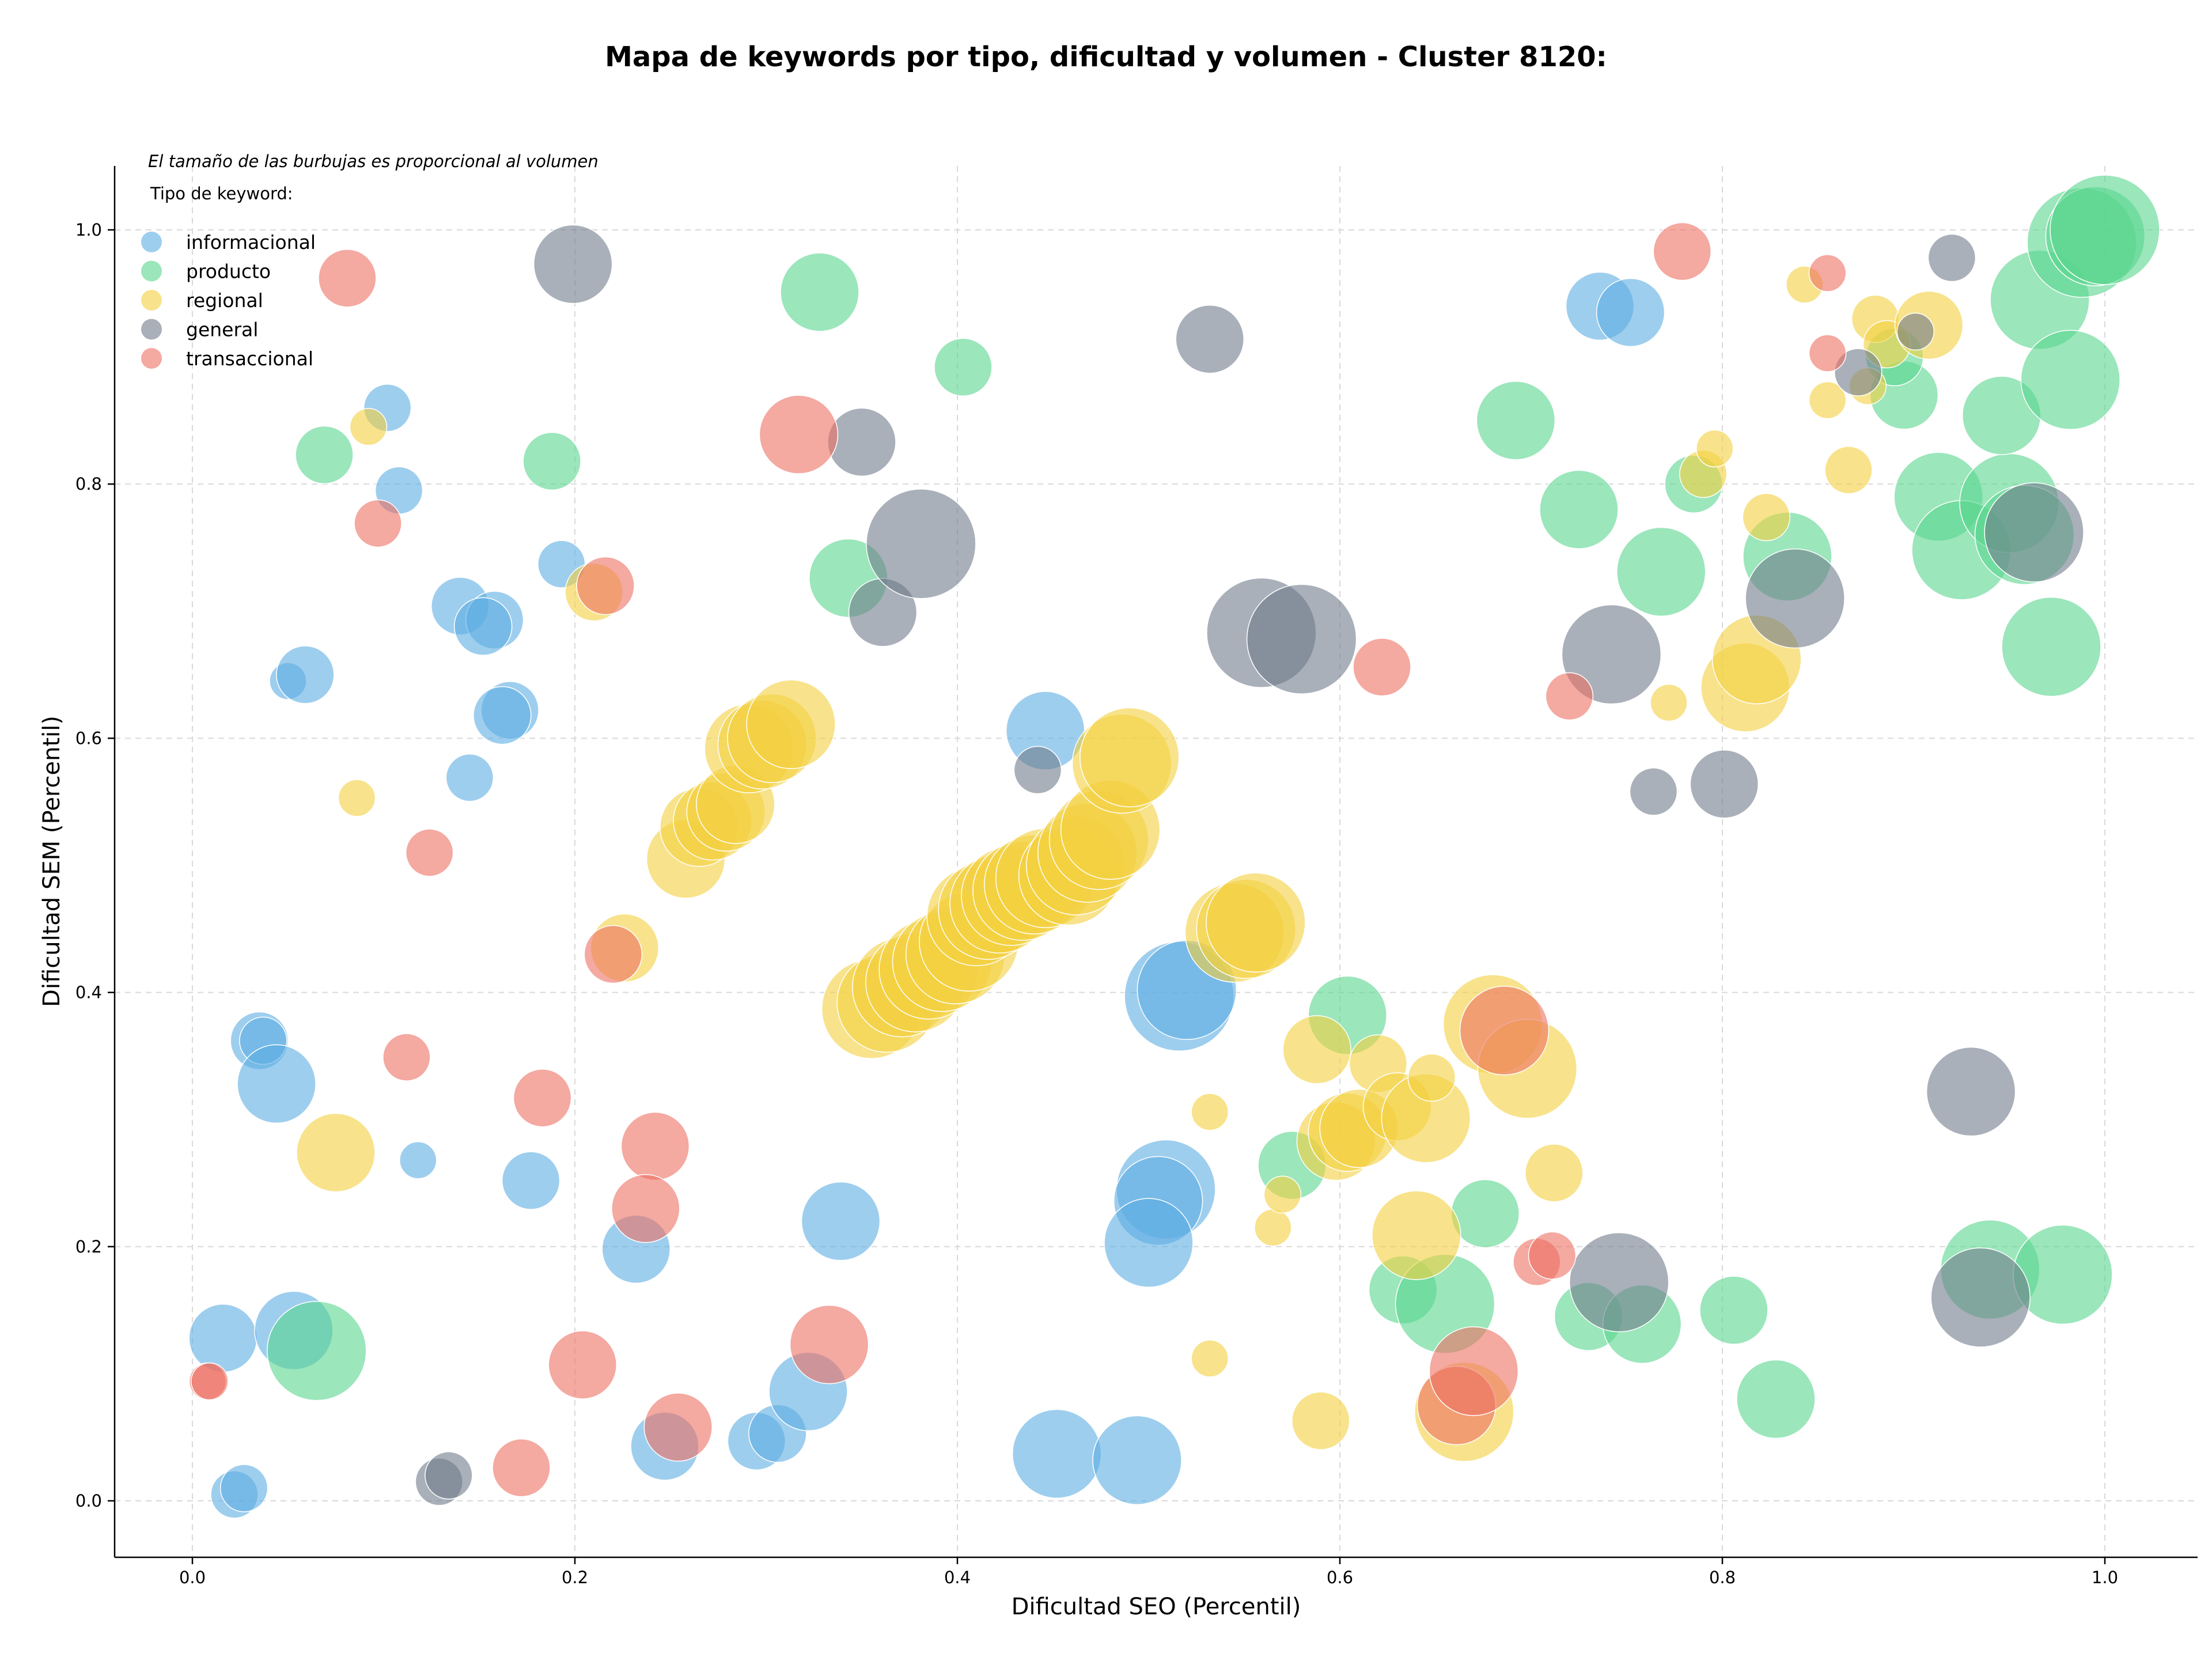  What do you see at coordinates (88, 992) in the screenshot?
I see `y-tick-label: 0.4` at bounding box center [88, 992].